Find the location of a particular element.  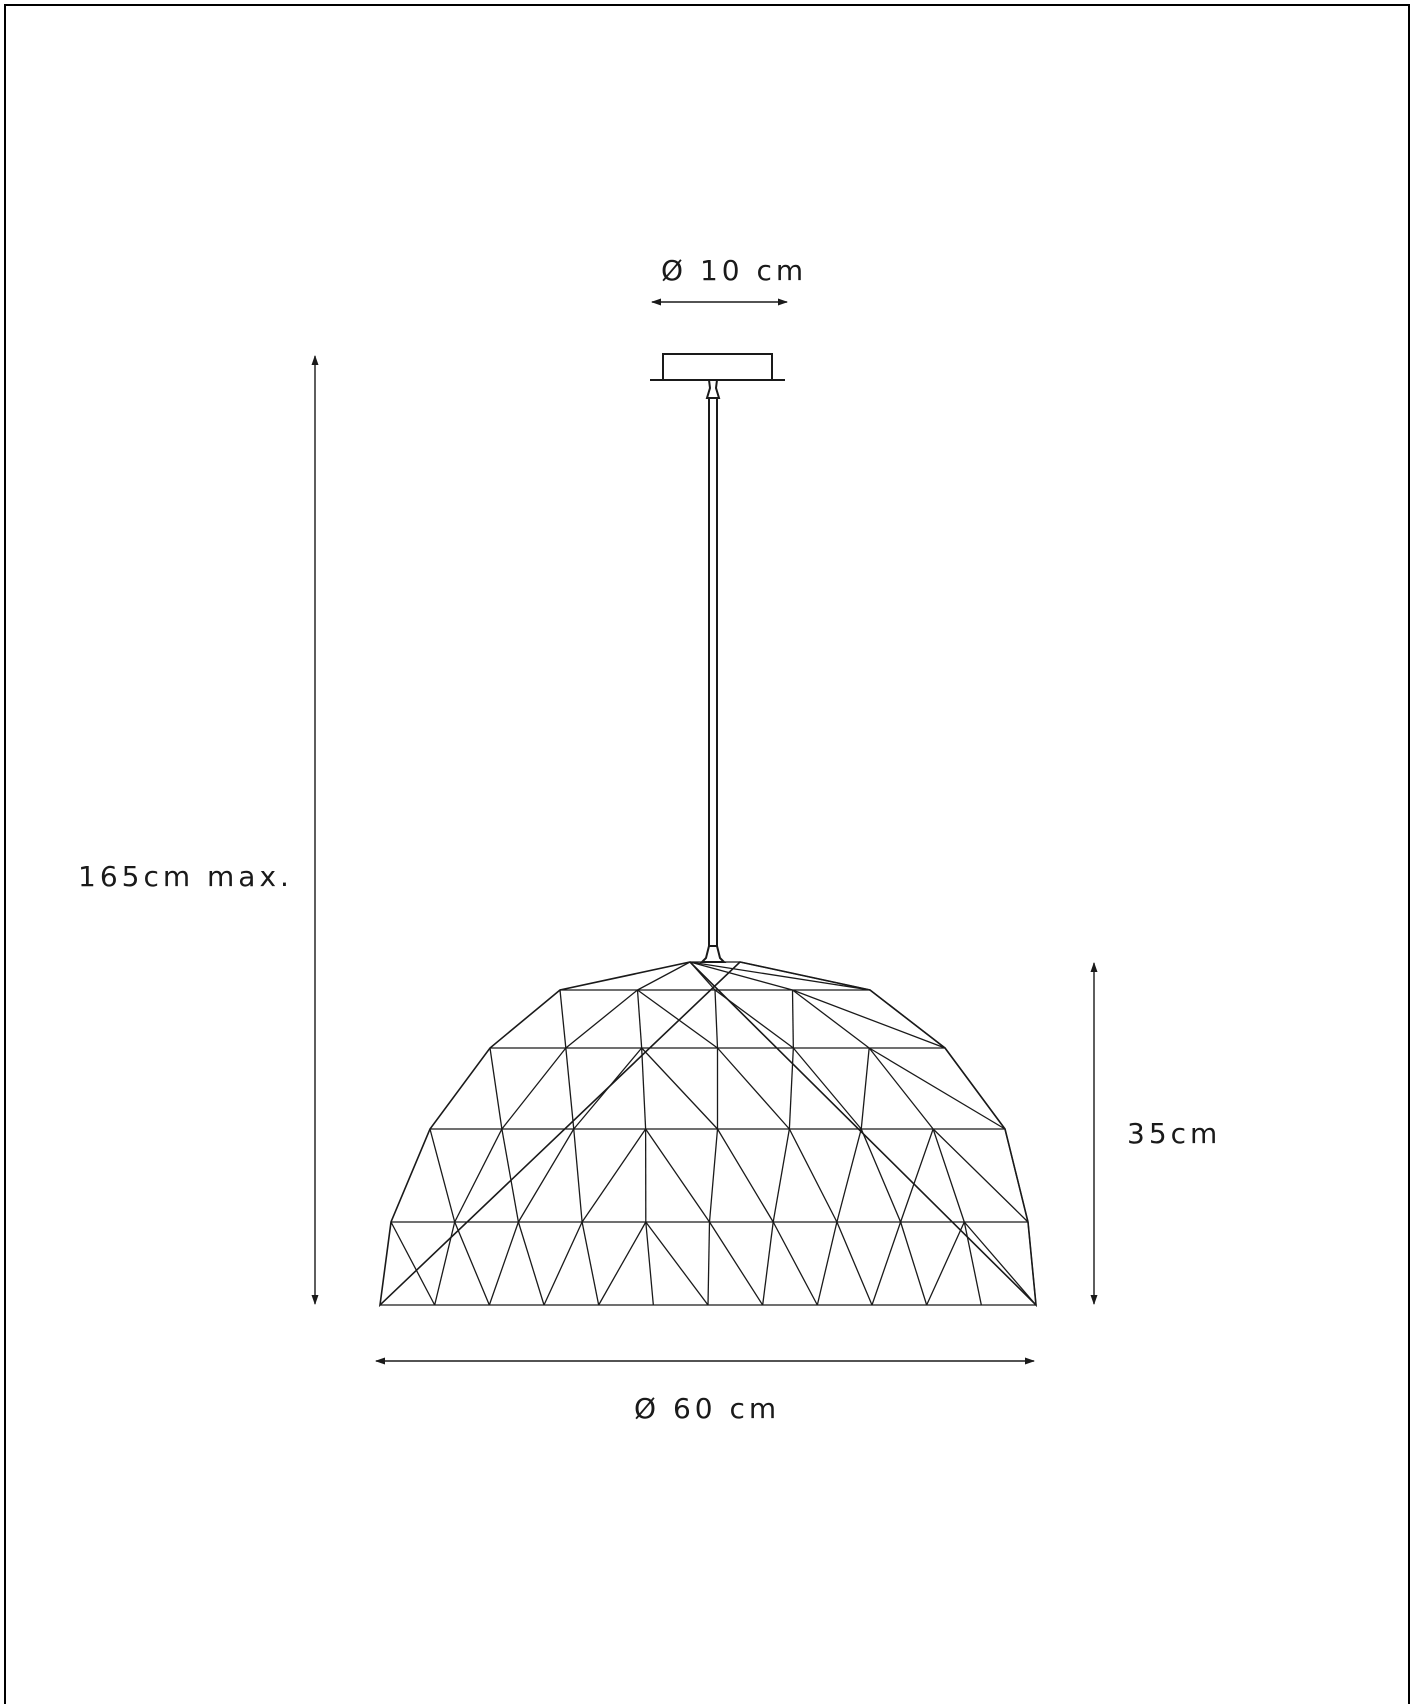

geodesic-dome-shade is located at coordinates (708, 1133).